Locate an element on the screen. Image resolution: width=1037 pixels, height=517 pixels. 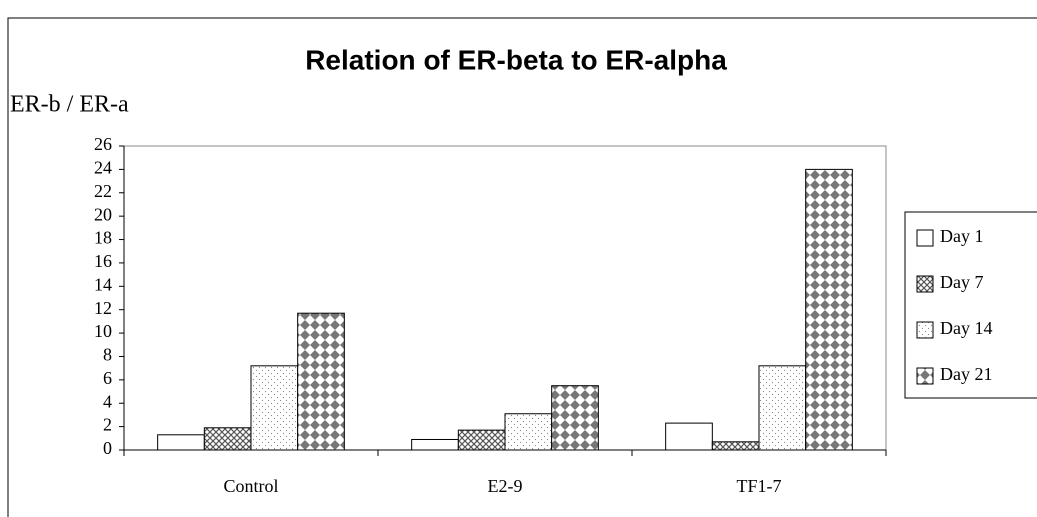
y-tick-label: 16 is located at coordinates (103, 261).